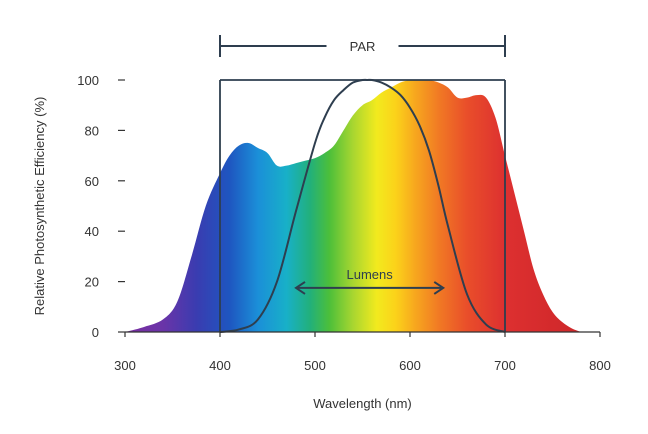  I want to click on lumens-arrow, so click(370, 288).